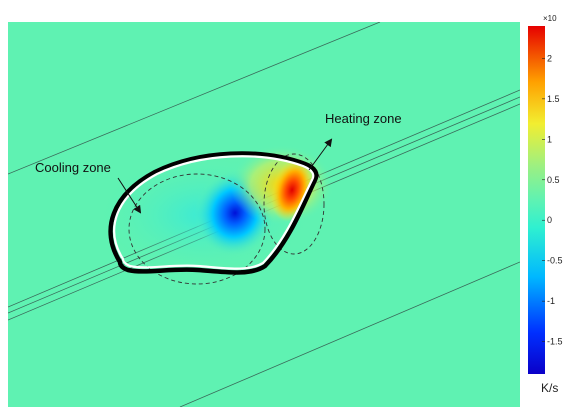 This screenshot has height=407, width=566. I want to click on colorbar-multiplier: ×10, so click(550, 18).